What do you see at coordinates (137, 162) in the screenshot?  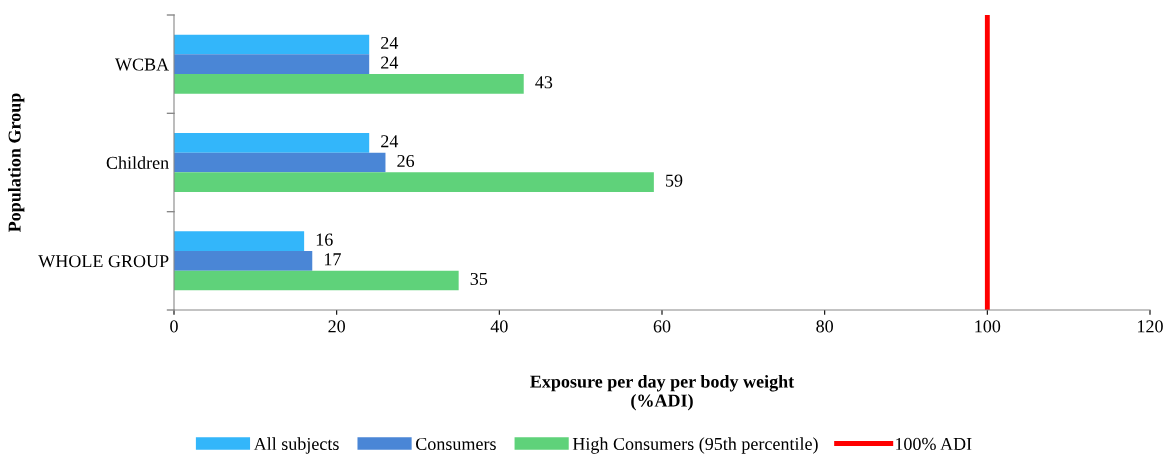 I see `y-tick-label: Children` at bounding box center [137, 162].